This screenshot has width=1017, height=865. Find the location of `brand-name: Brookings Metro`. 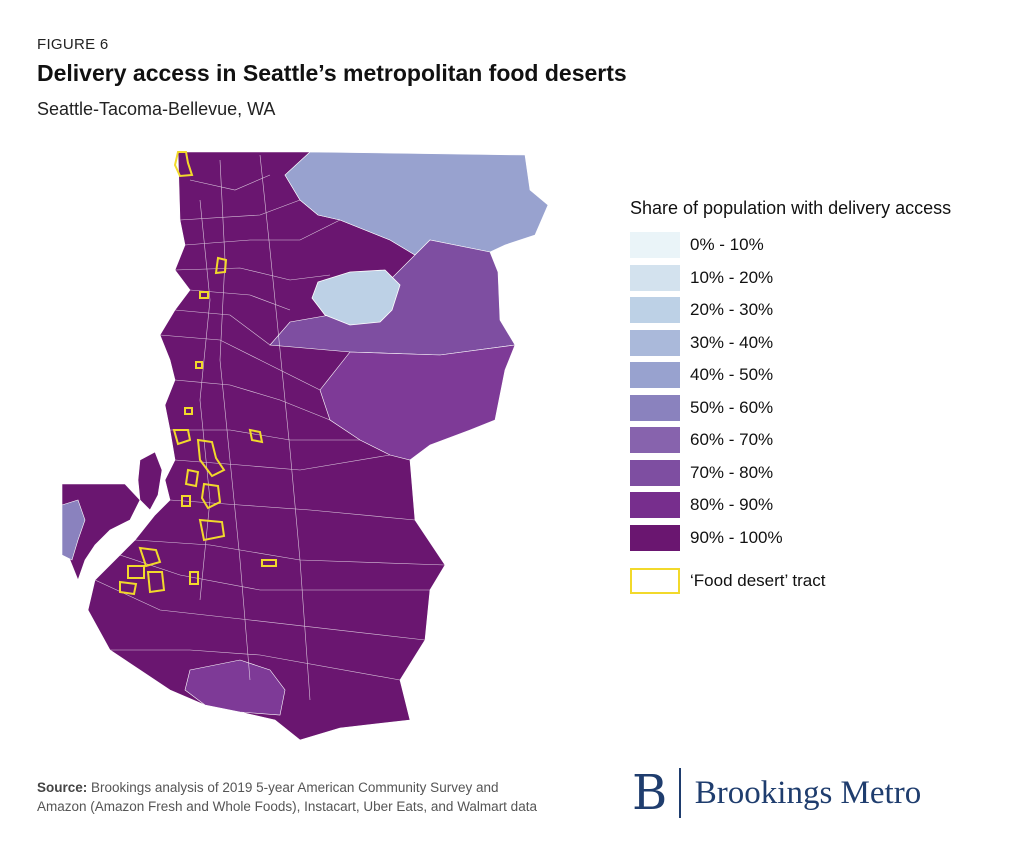

brand-name: Brookings Metro is located at coordinates (808, 792).